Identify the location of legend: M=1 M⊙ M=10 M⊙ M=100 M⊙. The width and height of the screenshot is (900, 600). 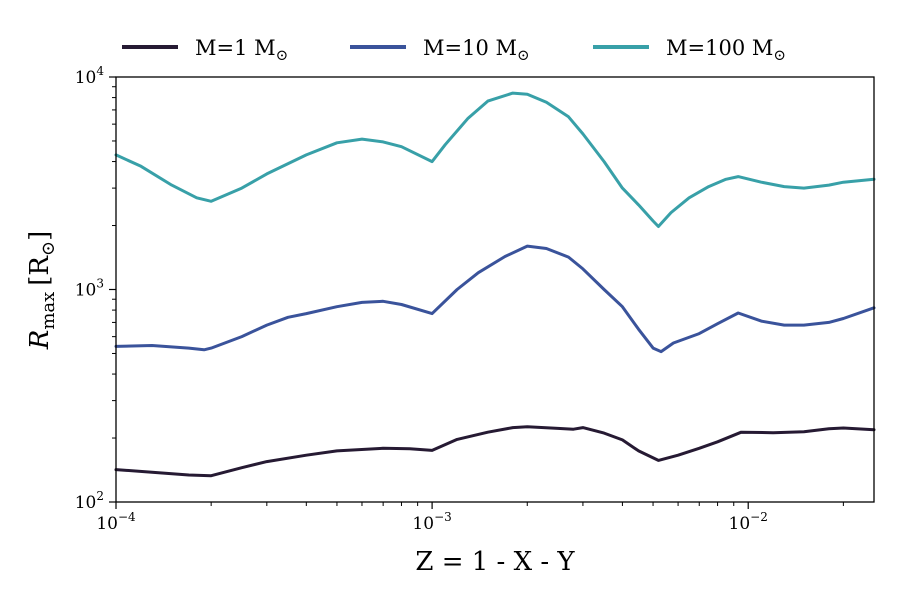
(454, 50).